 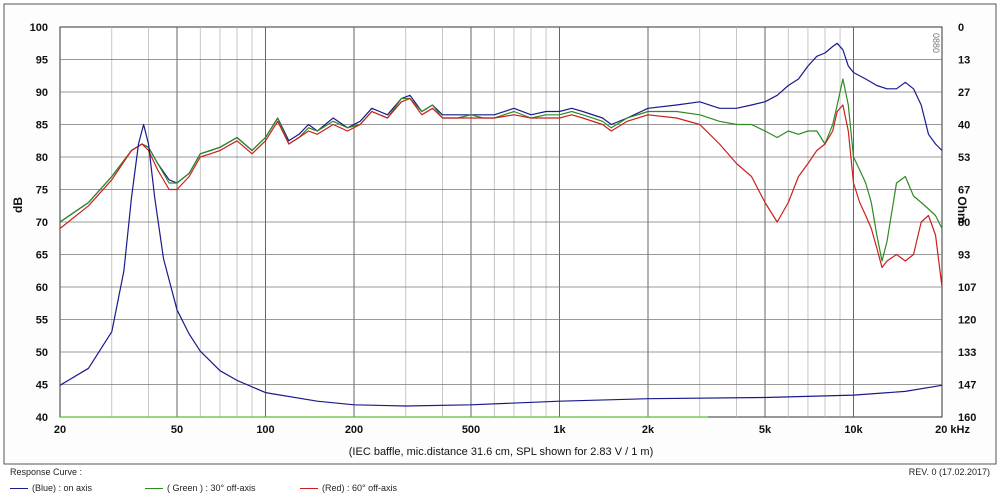 I want to click on y-tick-label-right: 80, so click(x=964, y=223).